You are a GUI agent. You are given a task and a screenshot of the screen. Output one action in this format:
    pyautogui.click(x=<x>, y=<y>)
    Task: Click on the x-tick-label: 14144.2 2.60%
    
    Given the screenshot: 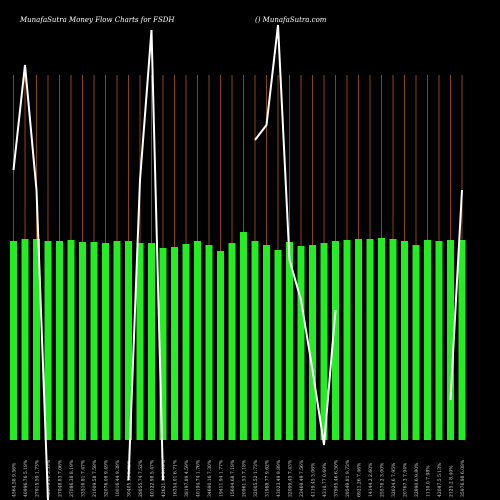 What is the action you would take?
    pyautogui.click(x=371, y=479)
    